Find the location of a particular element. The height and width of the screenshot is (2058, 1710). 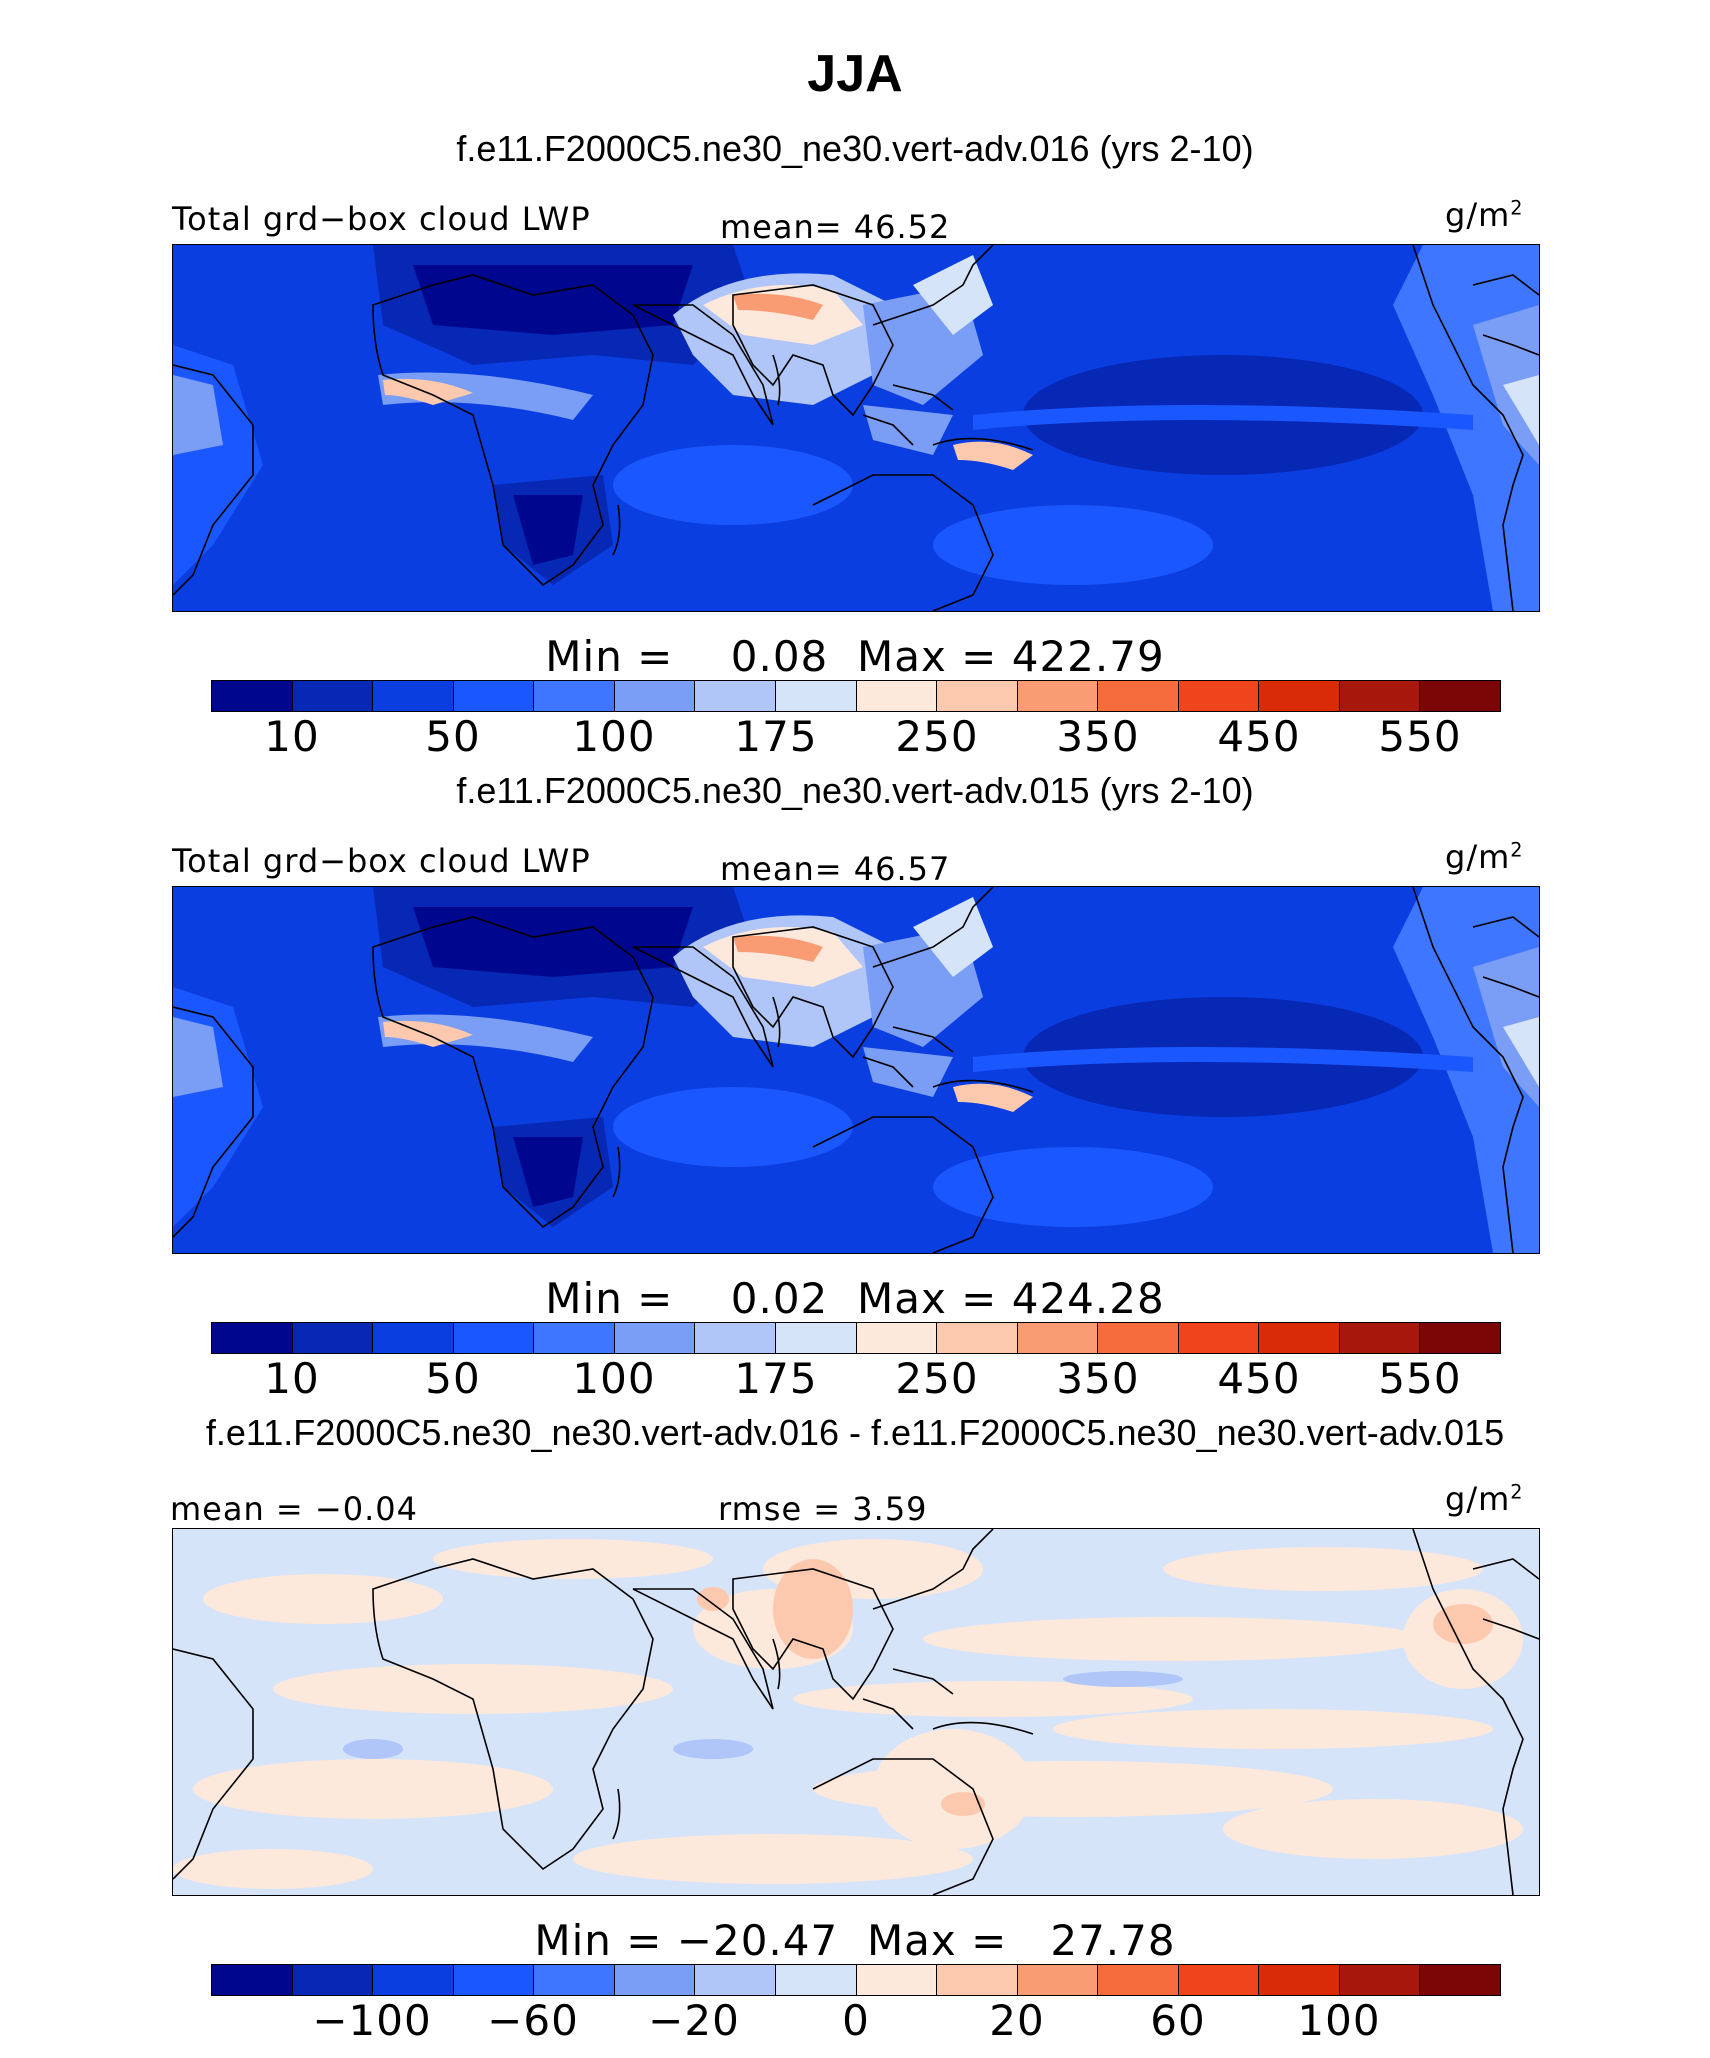

panel2-tick: 50 is located at coordinates (453, 1378).